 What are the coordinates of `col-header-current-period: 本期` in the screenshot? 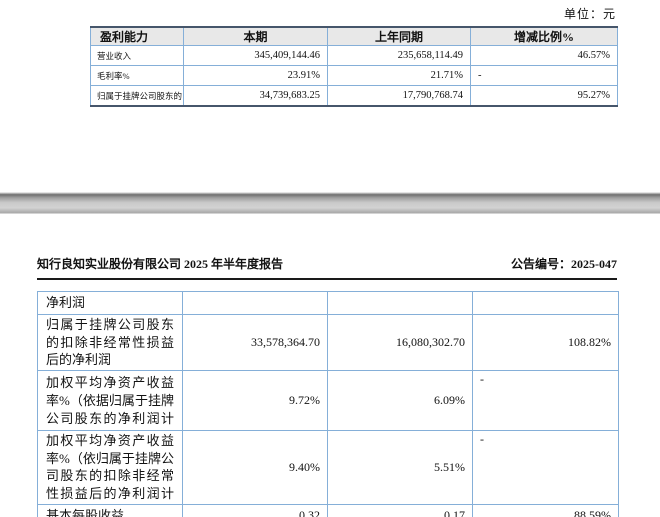 It's located at (255, 36).